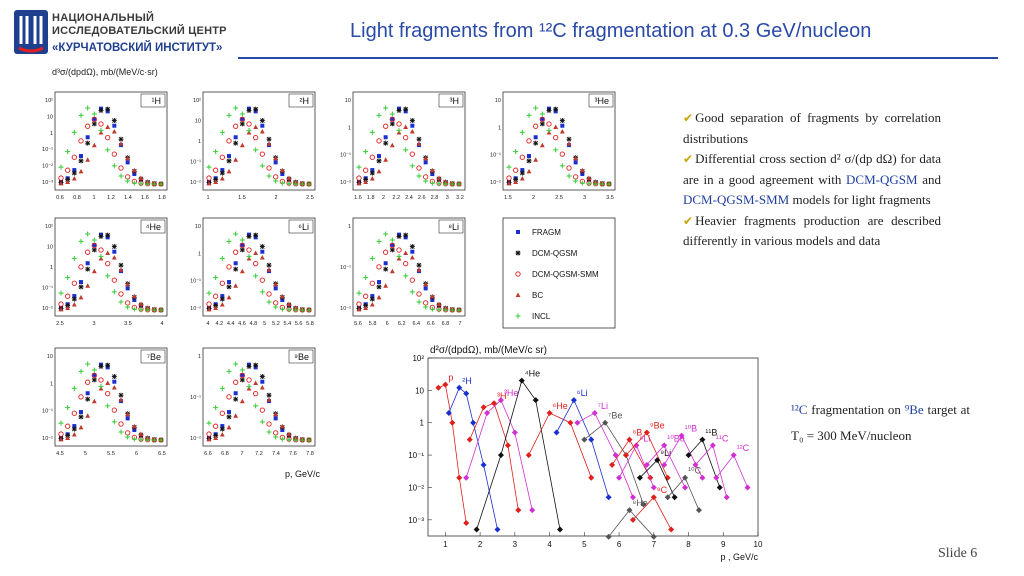  I want to click on series-label: ⁷Li, so click(603, 406).